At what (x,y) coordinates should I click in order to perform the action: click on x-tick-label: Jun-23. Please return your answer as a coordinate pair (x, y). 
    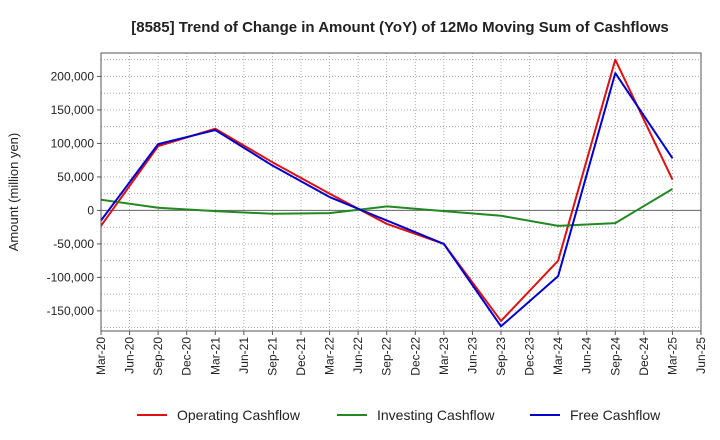
    Looking at the image, I should click on (472, 355).